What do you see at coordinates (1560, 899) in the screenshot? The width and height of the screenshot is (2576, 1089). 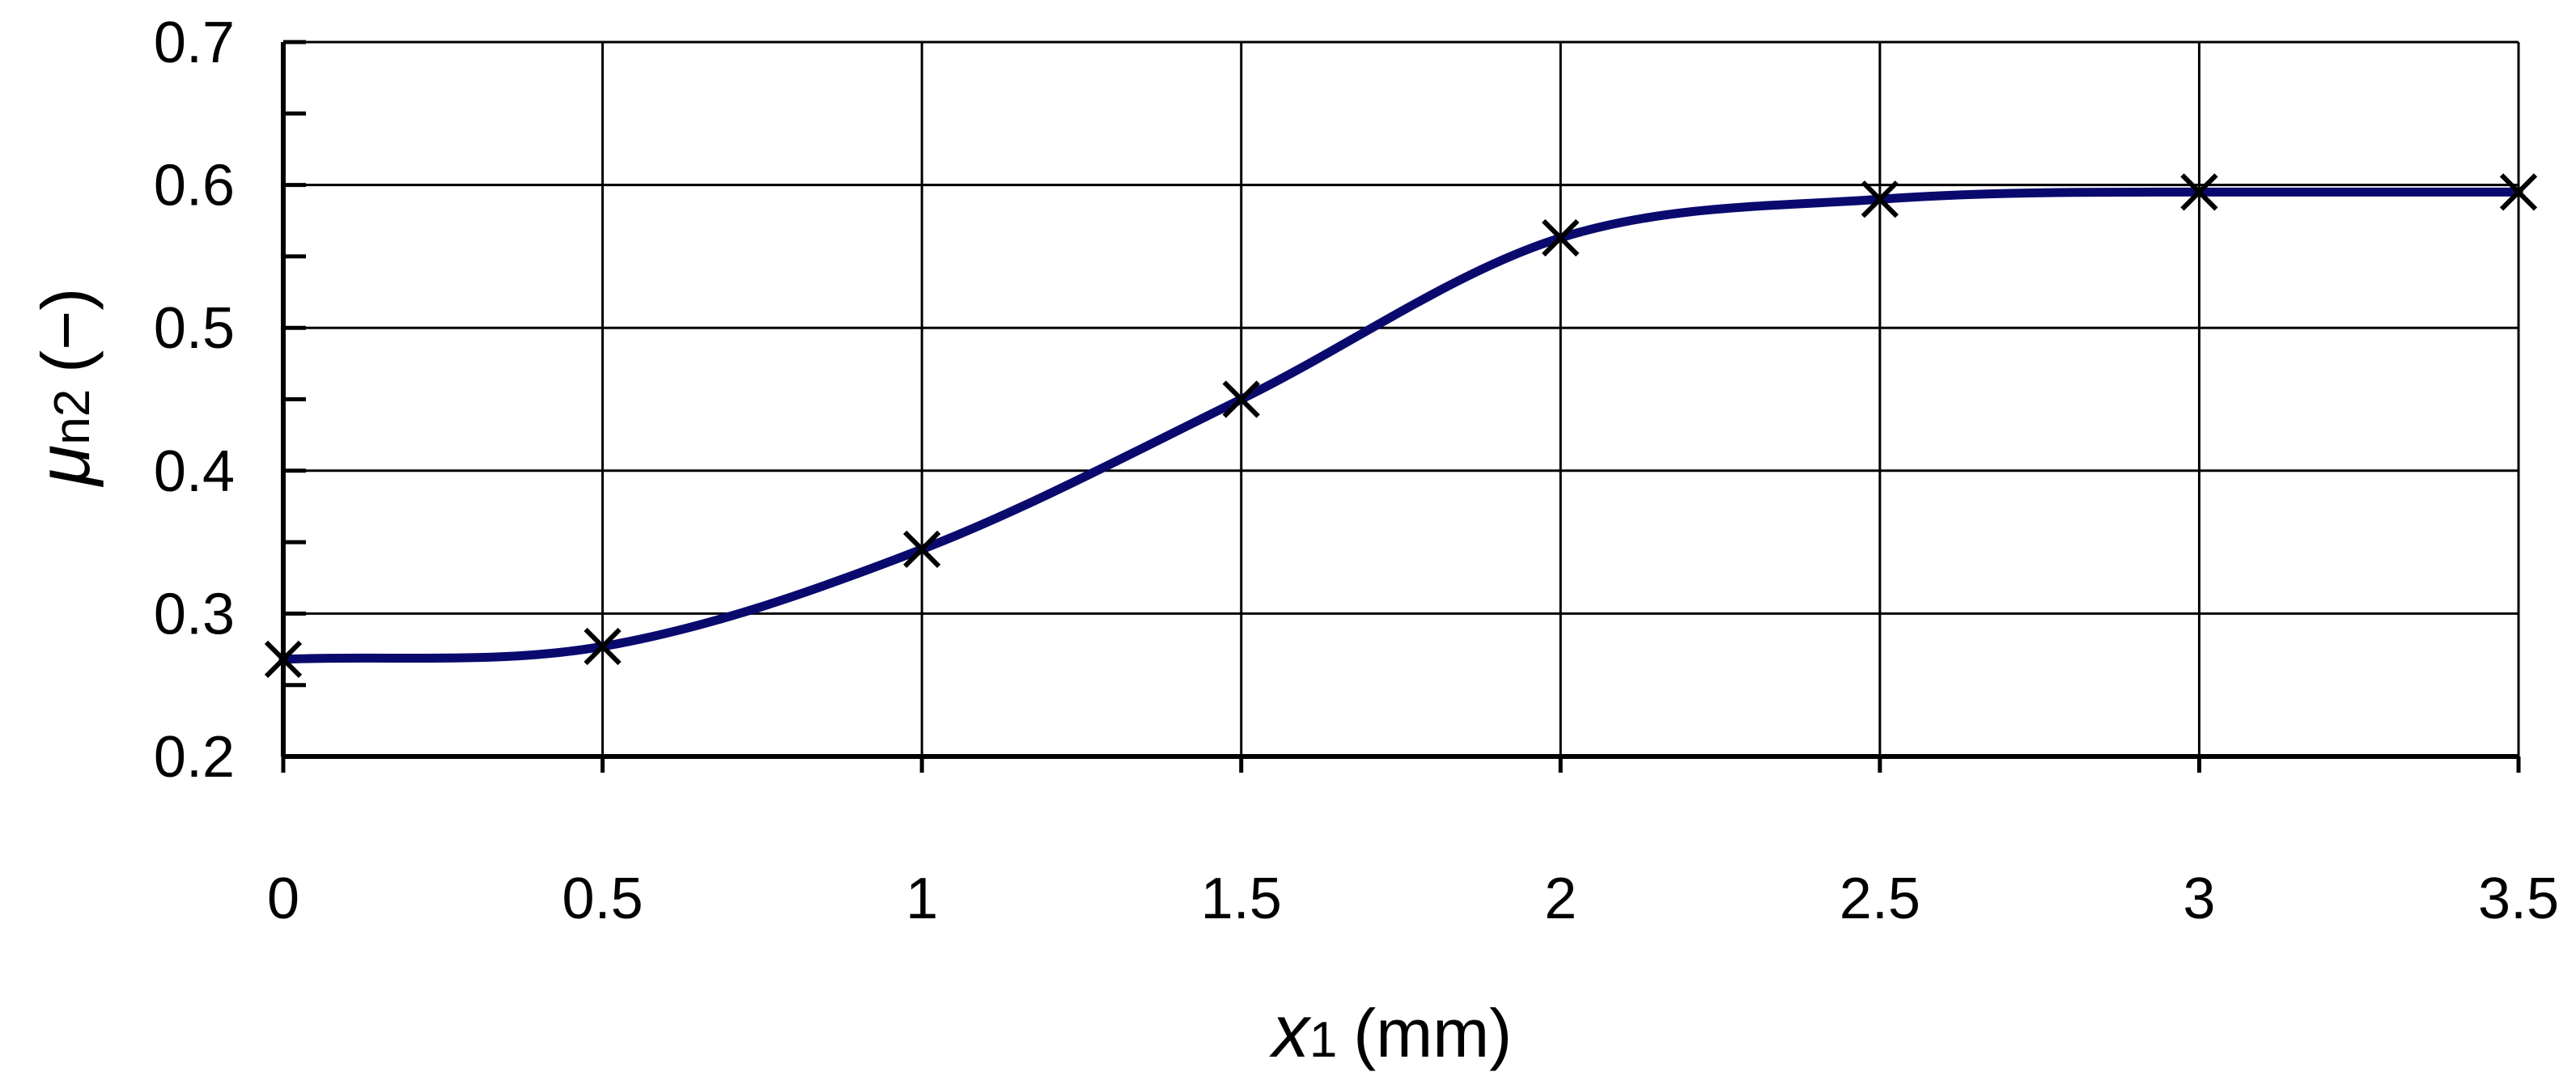 I see `x-tick-label: 2` at bounding box center [1560, 899].